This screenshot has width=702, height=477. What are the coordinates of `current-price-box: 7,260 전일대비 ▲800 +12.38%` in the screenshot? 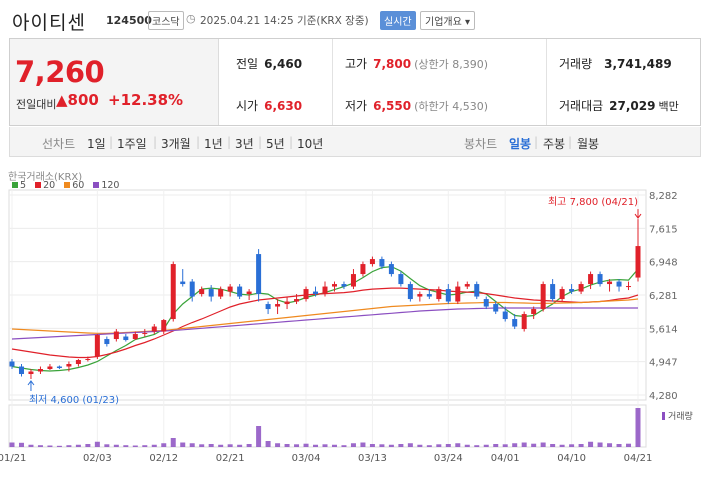 It's located at (114, 82).